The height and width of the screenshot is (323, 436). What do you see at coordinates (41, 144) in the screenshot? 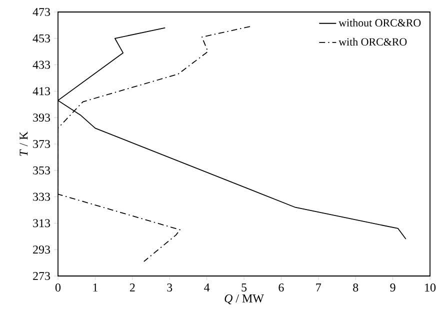
I see `y-tick-label: 373` at bounding box center [41, 144].